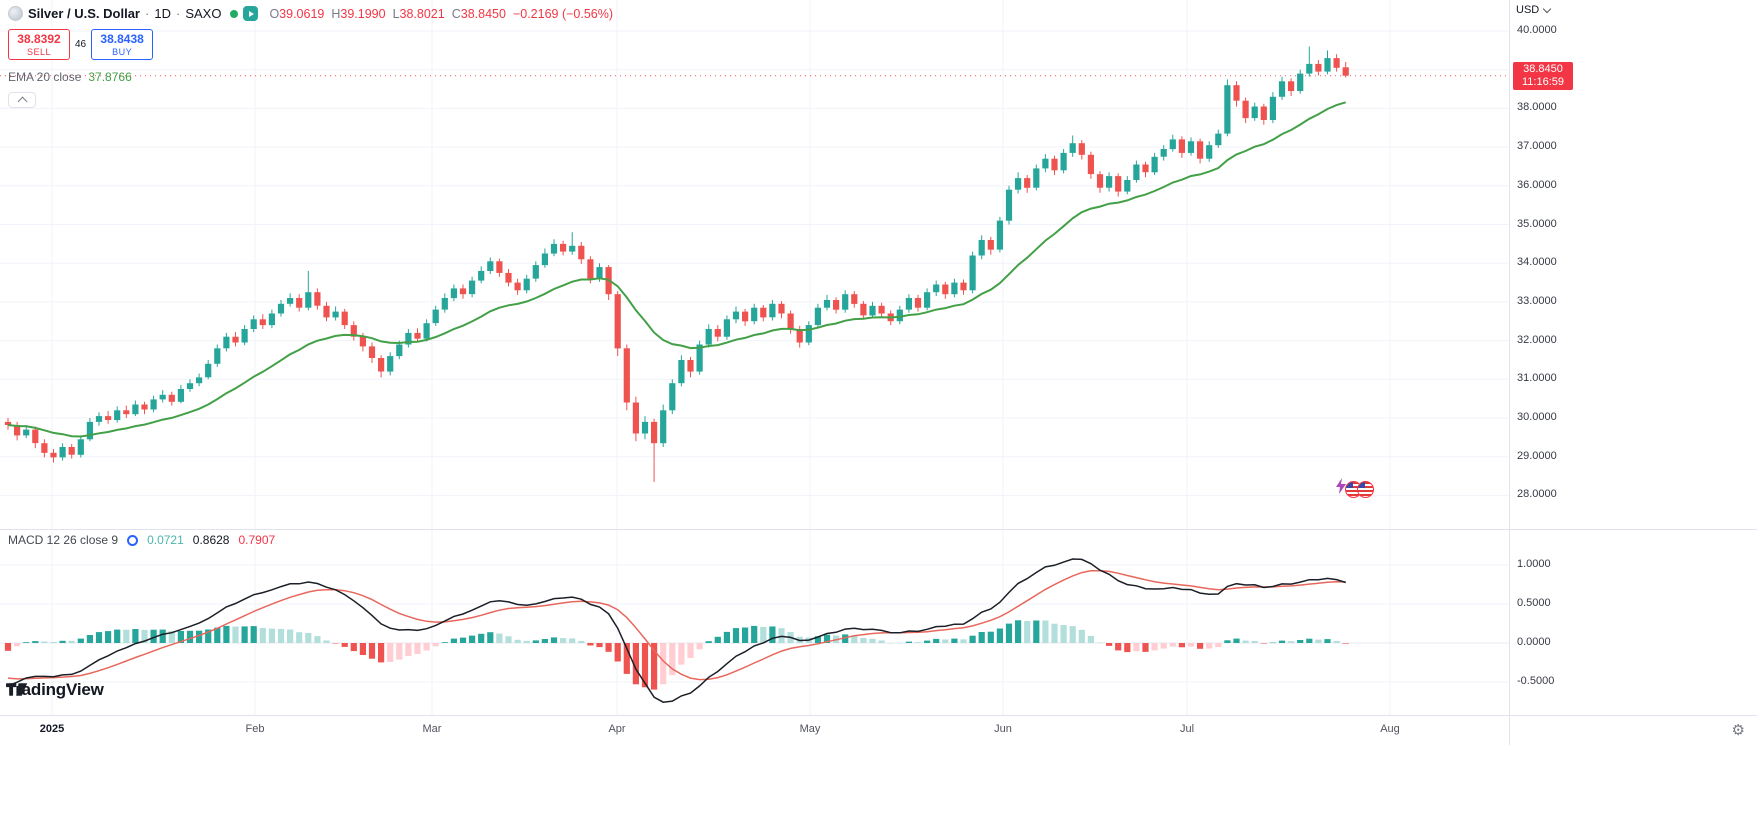  What do you see at coordinates (1537, 417) in the screenshot?
I see `price-tick-label: 30.0000` at bounding box center [1537, 417].